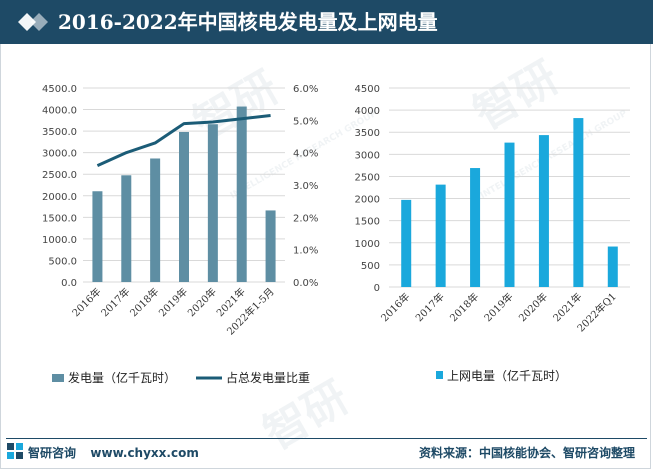 This screenshot has height=471, width=653. What do you see at coordinates (367, 155) in the screenshot?
I see `y-tick-label: 3000` at bounding box center [367, 155].